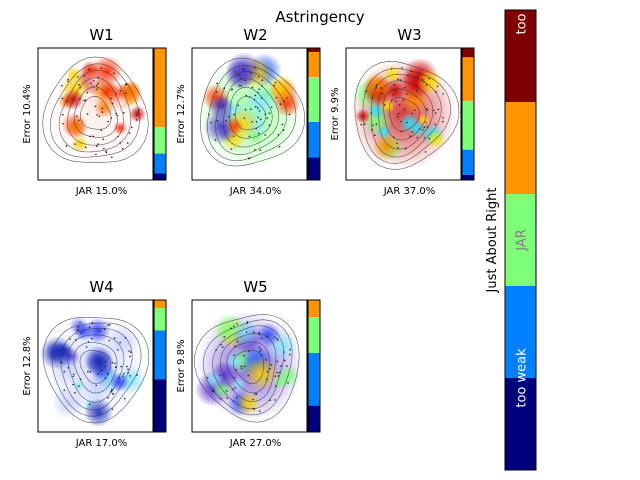 This screenshot has width=640, height=480. I want to click on bar-segment, so click(468, 79).